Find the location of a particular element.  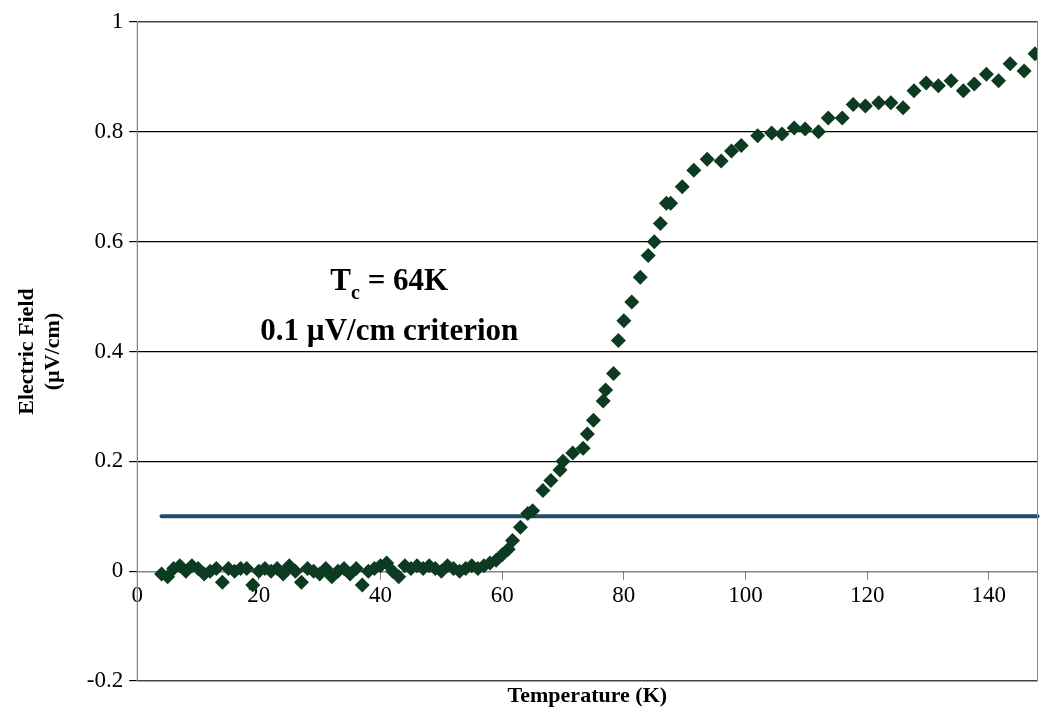

y-tick-label: 0.2 is located at coordinates (109, 460).